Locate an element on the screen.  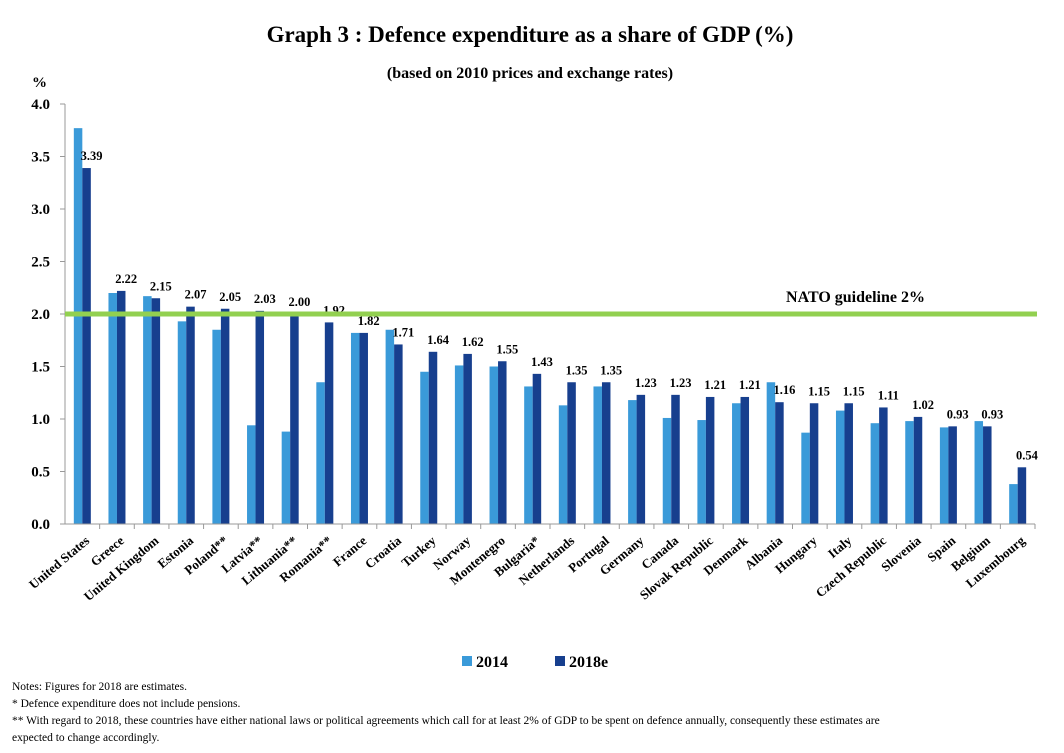
y-tick-label: 2.0 is located at coordinates (40, 315).